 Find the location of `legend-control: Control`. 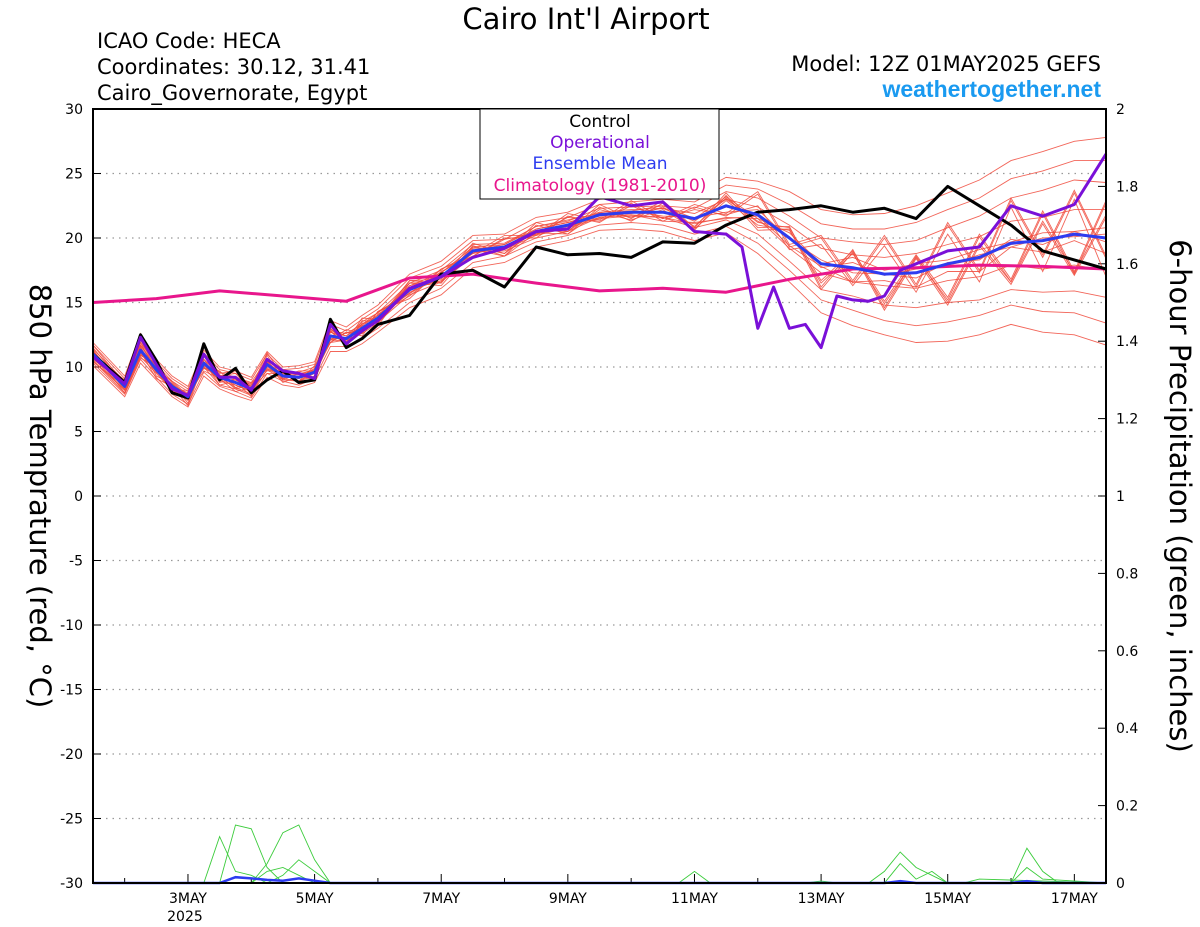

legend-control: Control is located at coordinates (599, 122).